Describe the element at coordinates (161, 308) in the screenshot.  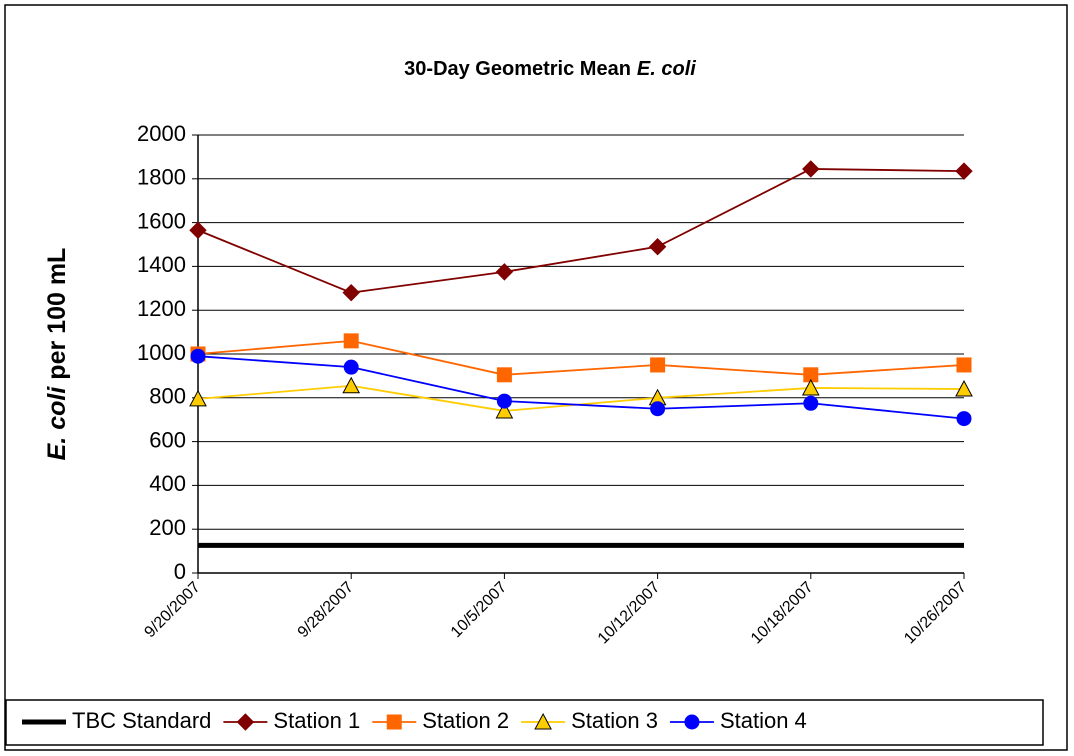
I see `y-tick-label: 1200` at that location.